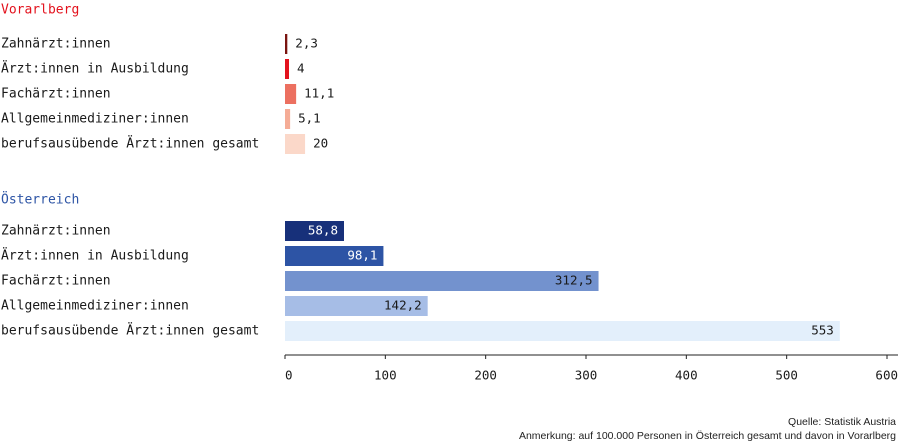 Image resolution: width=900 pixels, height=443 pixels. Describe the element at coordinates (403, 305) in the screenshot. I see `value-label: 142,2` at that location.